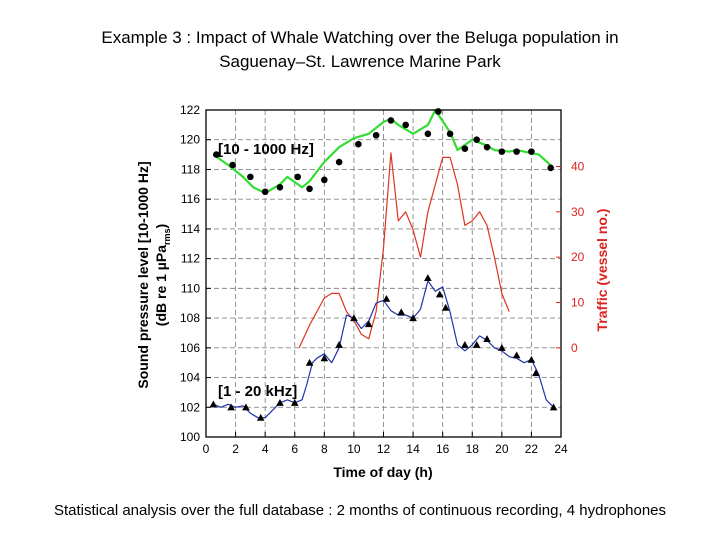 The height and width of the screenshot is (540, 720). Describe the element at coordinates (190, 318) in the screenshot. I see `y-tick-label: 108` at that location.